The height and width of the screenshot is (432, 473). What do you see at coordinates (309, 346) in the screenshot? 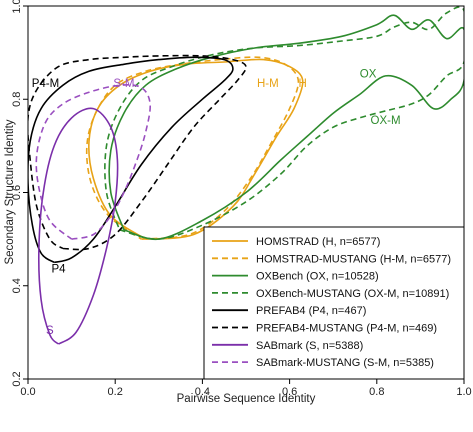
I see `legend-label: SABmark (S, n=5388)` at bounding box center [309, 346].